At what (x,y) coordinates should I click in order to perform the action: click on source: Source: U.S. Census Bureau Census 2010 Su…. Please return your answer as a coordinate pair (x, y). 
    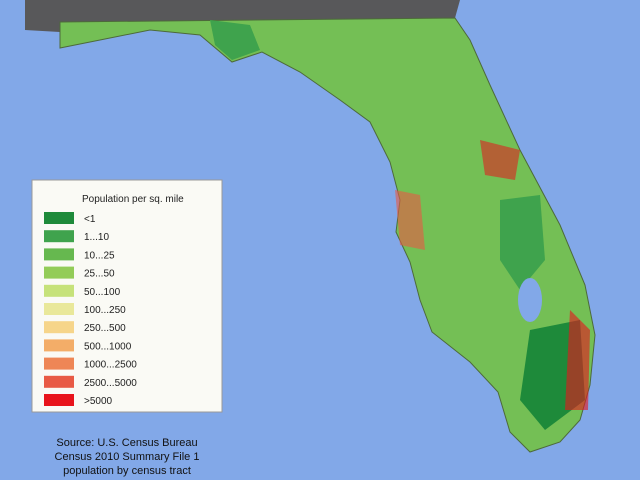
    Looking at the image, I should click on (127, 457).